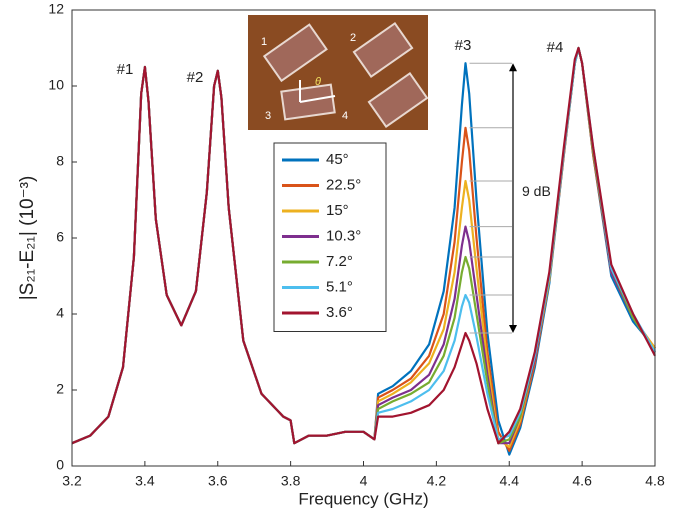 The height and width of the screenshot is (520, 693). I want to click on legend-label: 5.1°, so click(339, 286).